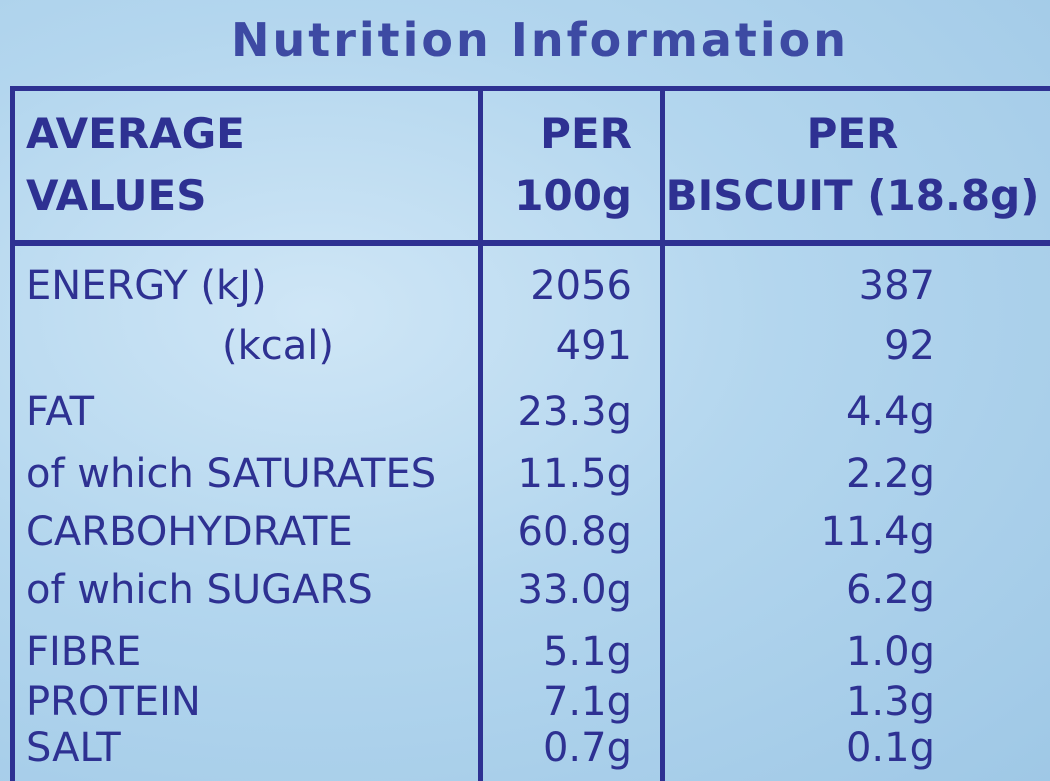 The width and height of the screenshot is (1050, 781). I want to click on header-label: VALUES, so click(116, 195).